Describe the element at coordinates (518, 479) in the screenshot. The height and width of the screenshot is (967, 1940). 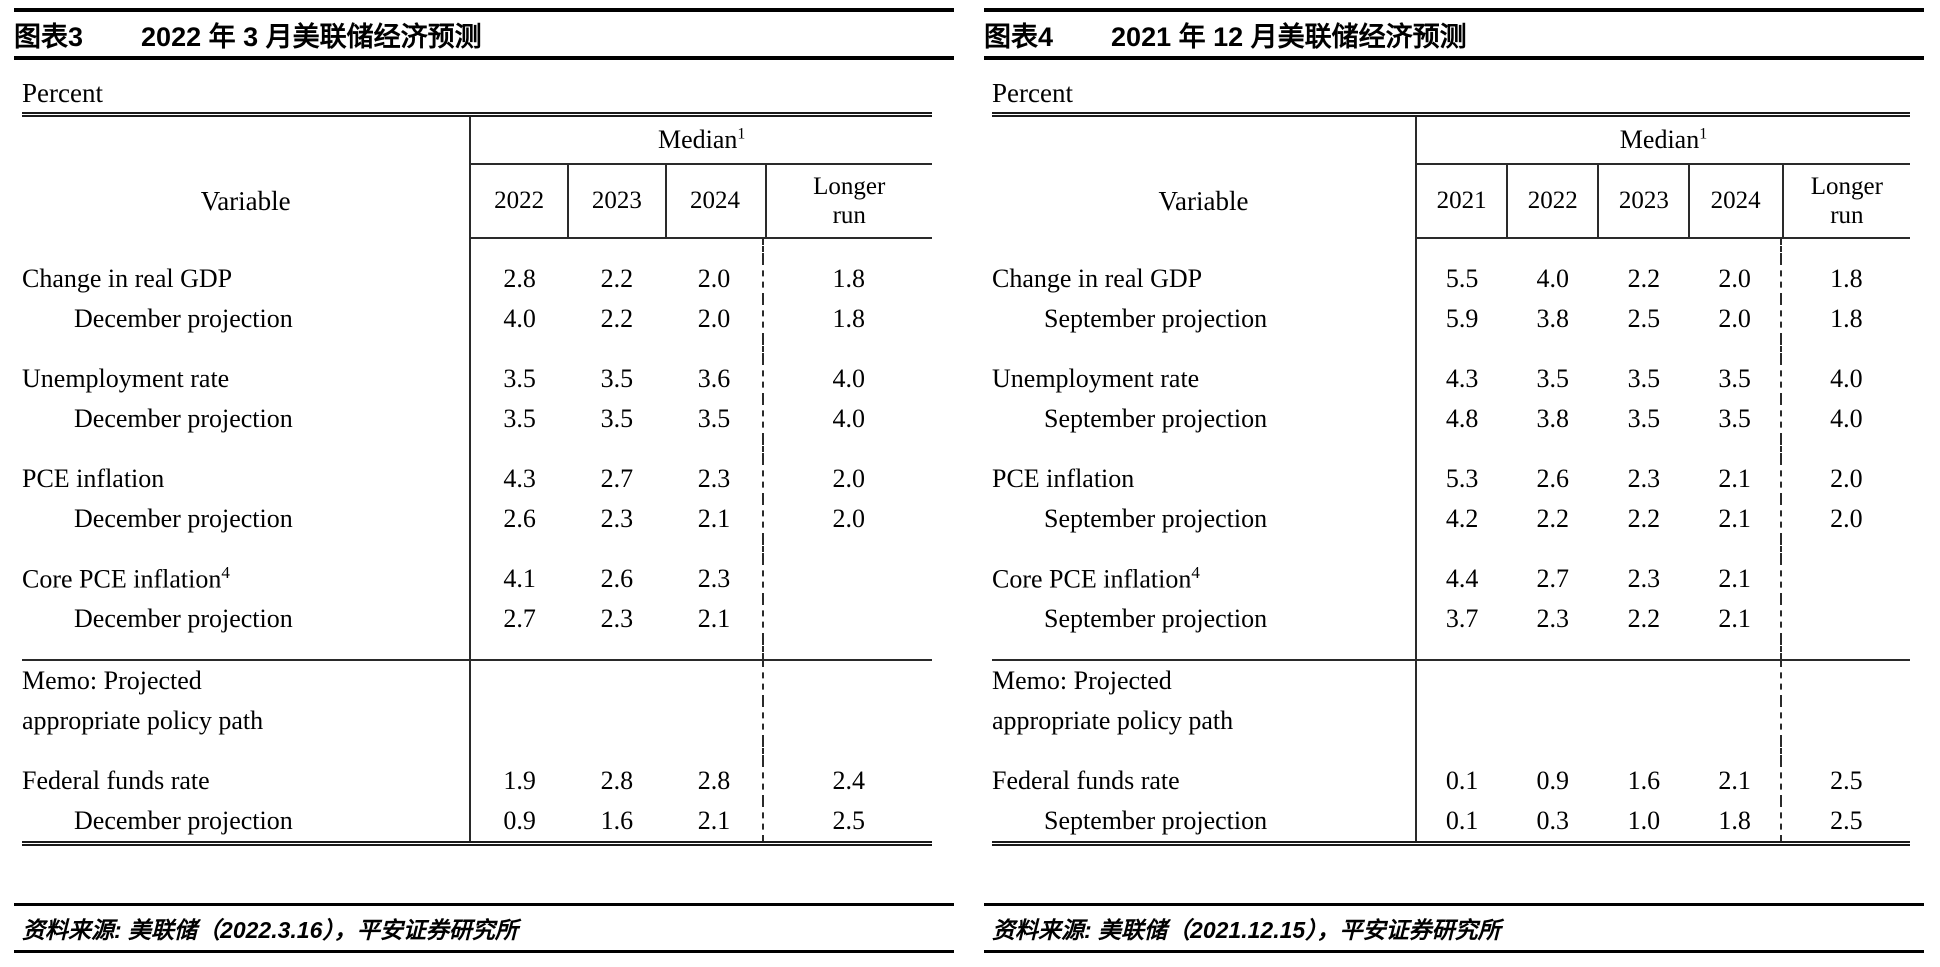
I see `cell-value: 4.3` at that location.